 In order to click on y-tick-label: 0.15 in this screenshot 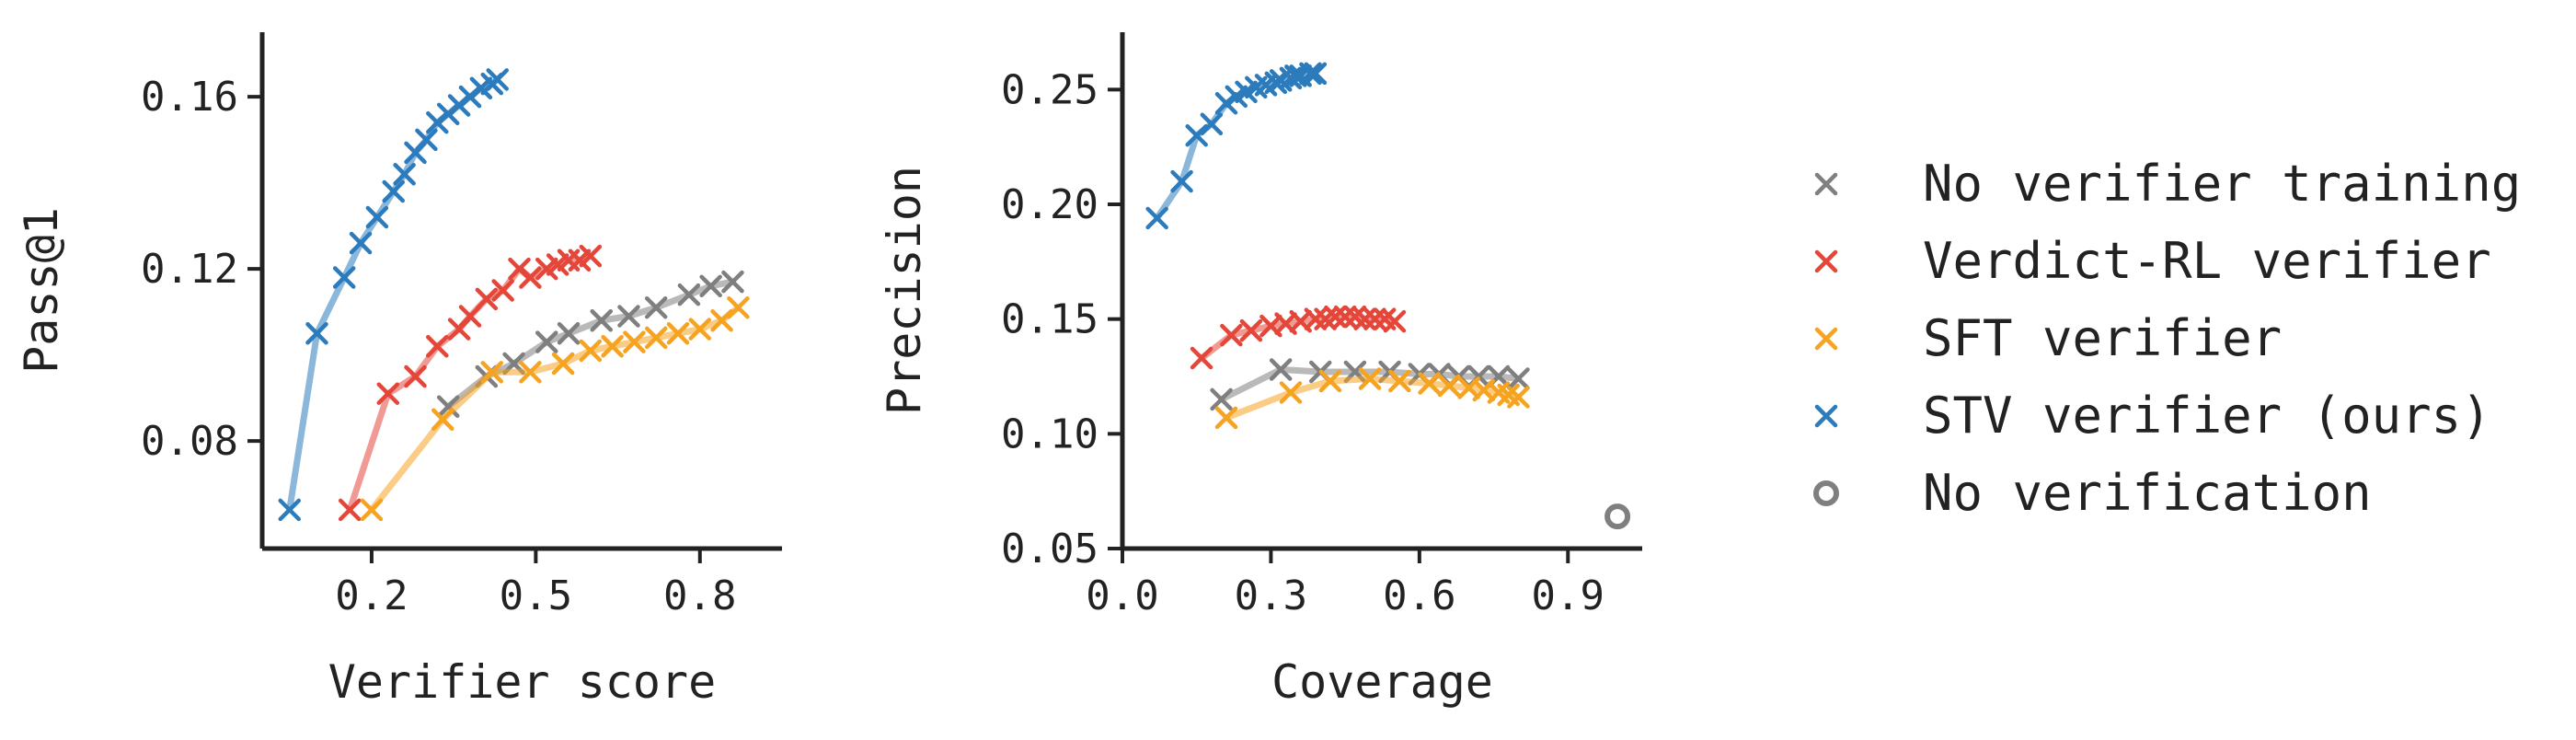, I will do `click(1049, 319)`.